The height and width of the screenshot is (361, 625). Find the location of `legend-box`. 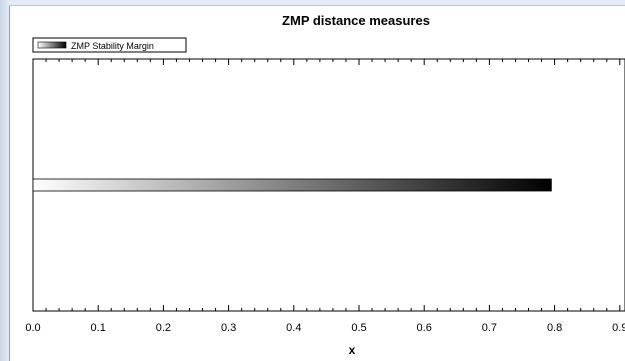

legend-box is located at coordinates (109, 45).